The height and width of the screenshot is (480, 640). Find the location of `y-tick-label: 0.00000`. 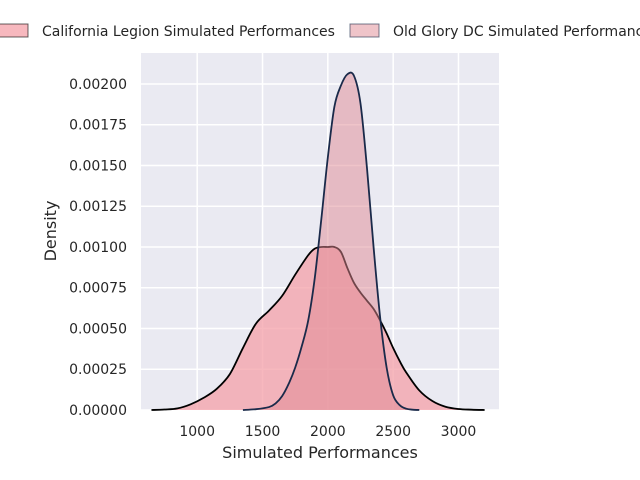

y-tick-label: 0.00000 is located at coordinates (98, 411).